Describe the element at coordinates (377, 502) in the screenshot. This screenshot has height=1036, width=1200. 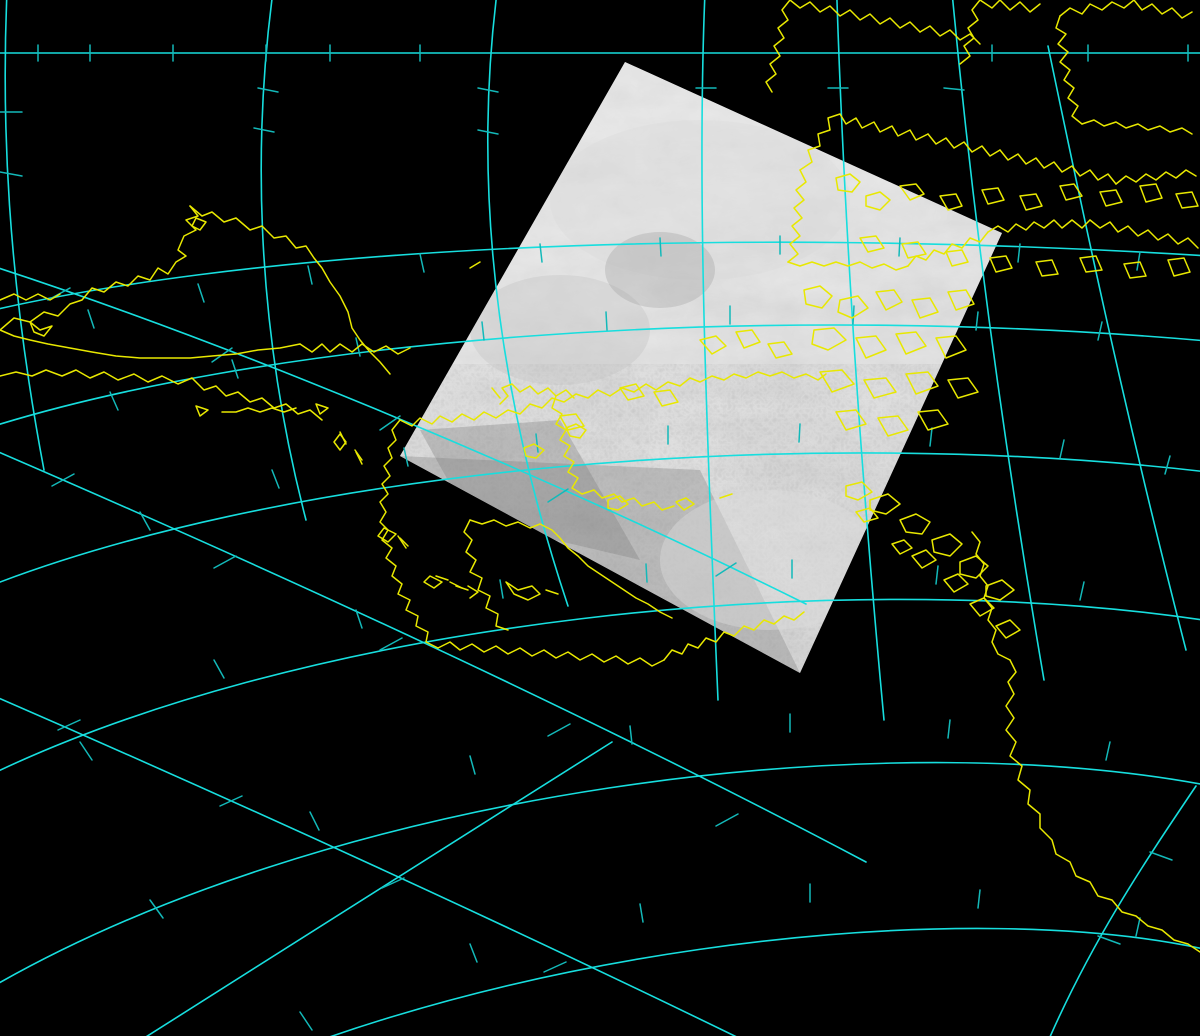
I see `coastline-aleutian-islands` at that location.